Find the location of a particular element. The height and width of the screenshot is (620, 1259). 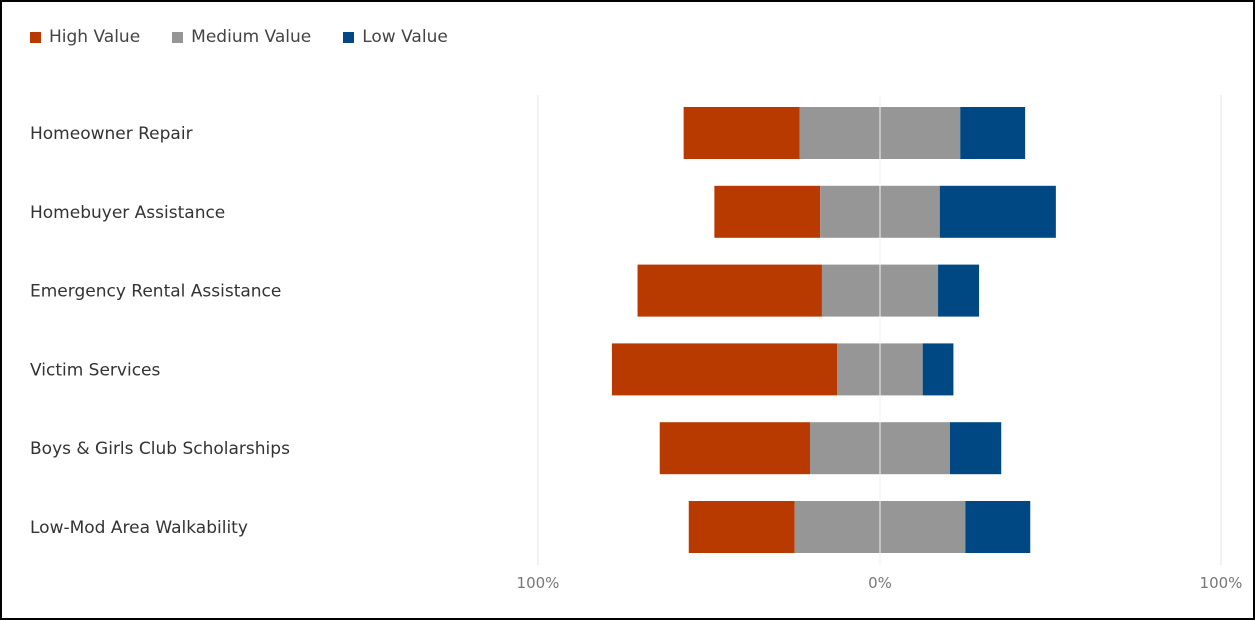

category-label-victim-services: Victim Services is located at coordinates (95, 370).